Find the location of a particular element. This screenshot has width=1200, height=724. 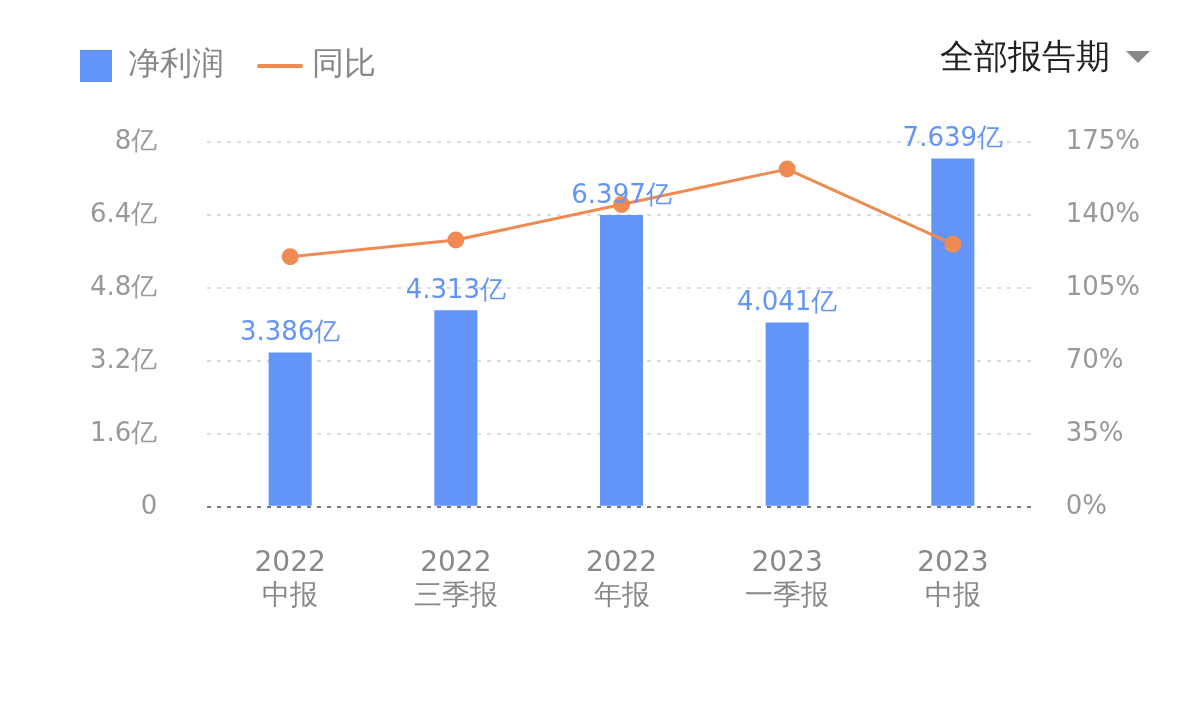

x-tick-label: 2022 三季报 is located at coordinates (455, 578).